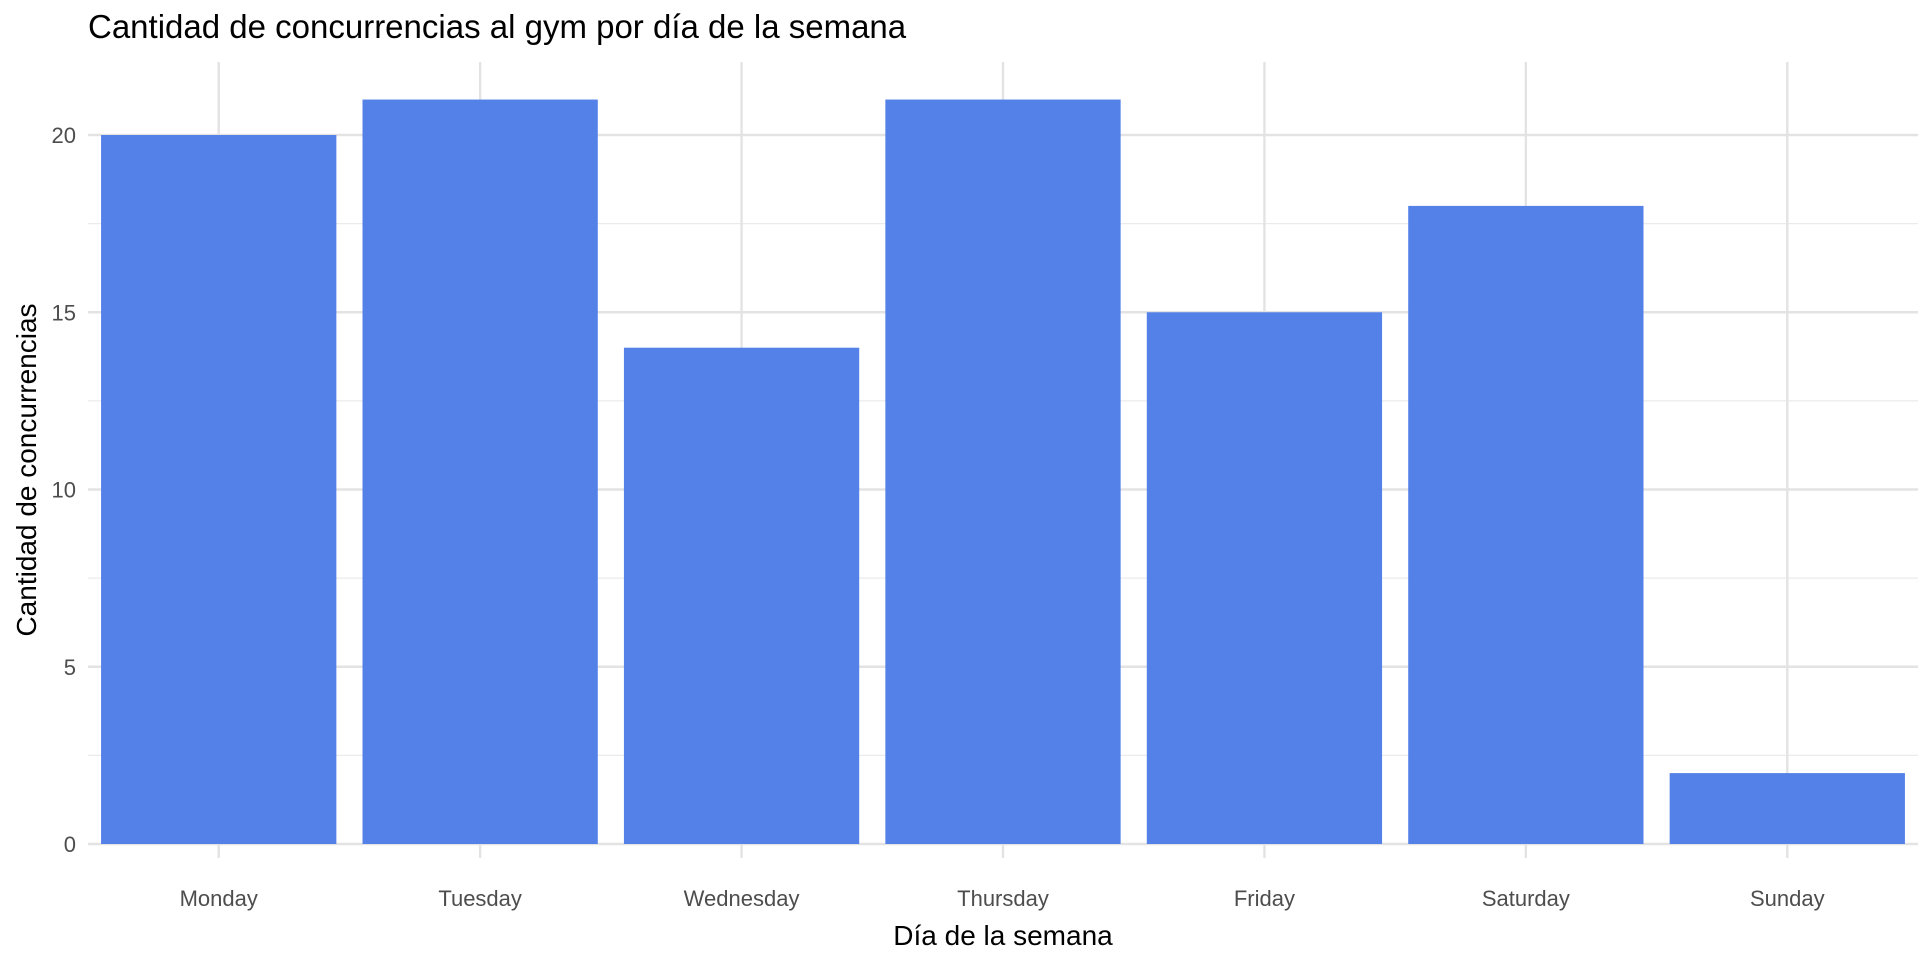  Describe the element at coordinates (480, 898) in the screenshot. I see `x-tick-label: Tuesday` at that location.